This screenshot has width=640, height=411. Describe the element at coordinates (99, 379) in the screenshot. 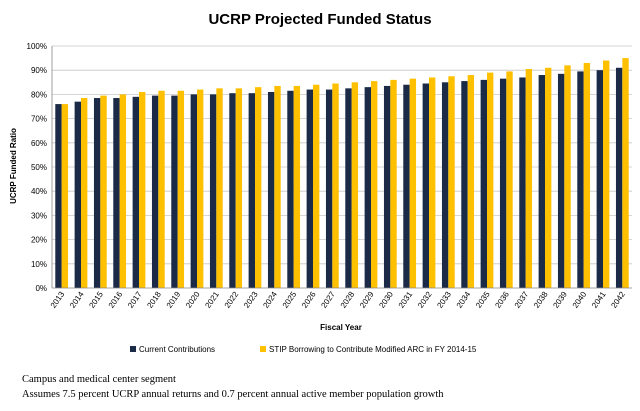

I see `footnote-segment: Campus and medical center segment` at that location.